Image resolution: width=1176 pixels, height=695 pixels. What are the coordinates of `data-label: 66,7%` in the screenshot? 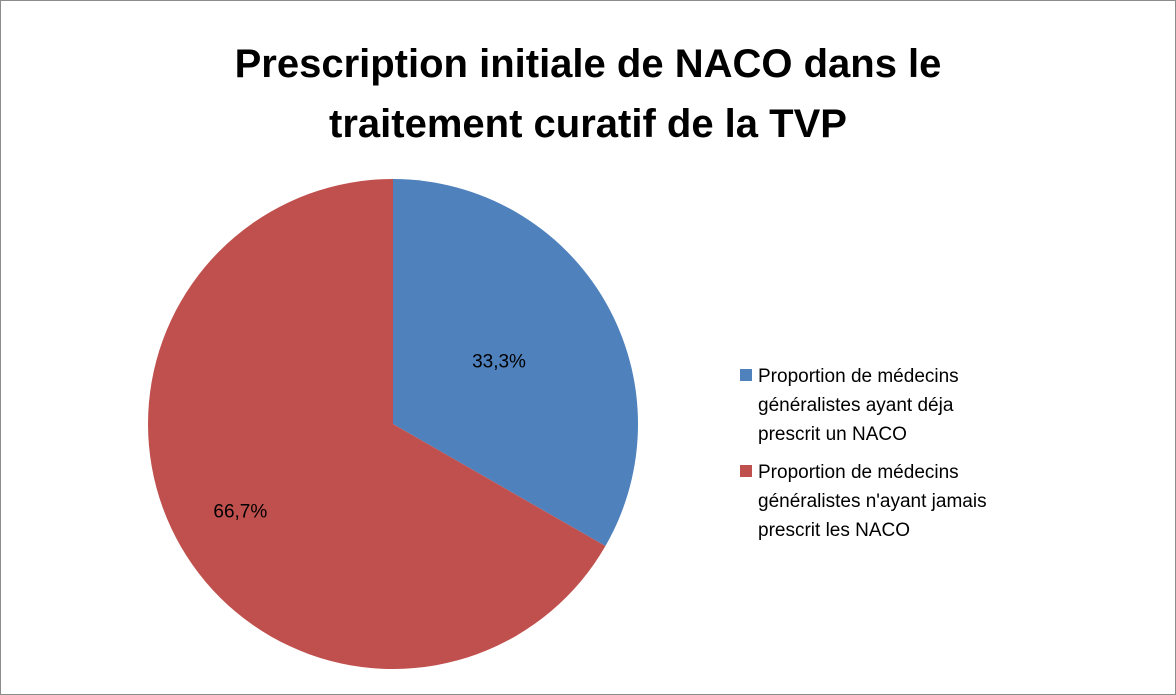 It's located at (240, 511).